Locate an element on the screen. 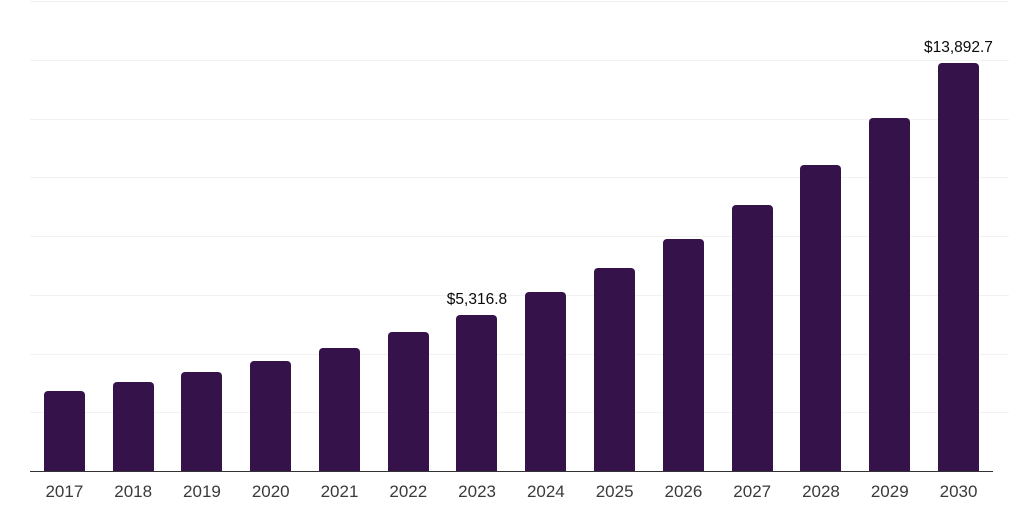  bar-slot-2030: $13,892.7 is located at coordinates (958, 235).